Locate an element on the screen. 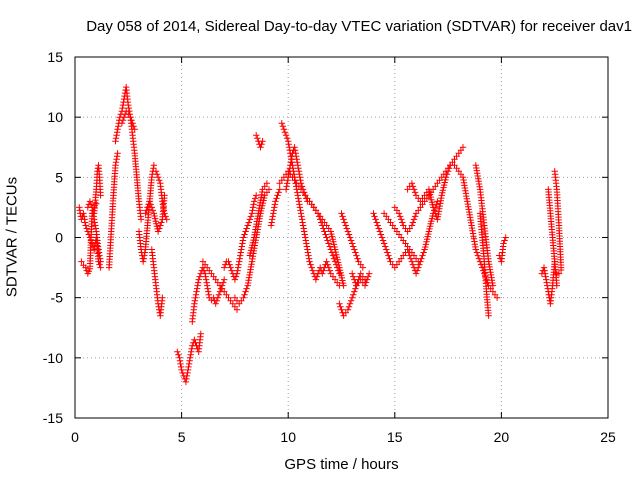  y-tick-label: -15 is located at coordinates (53, 418).